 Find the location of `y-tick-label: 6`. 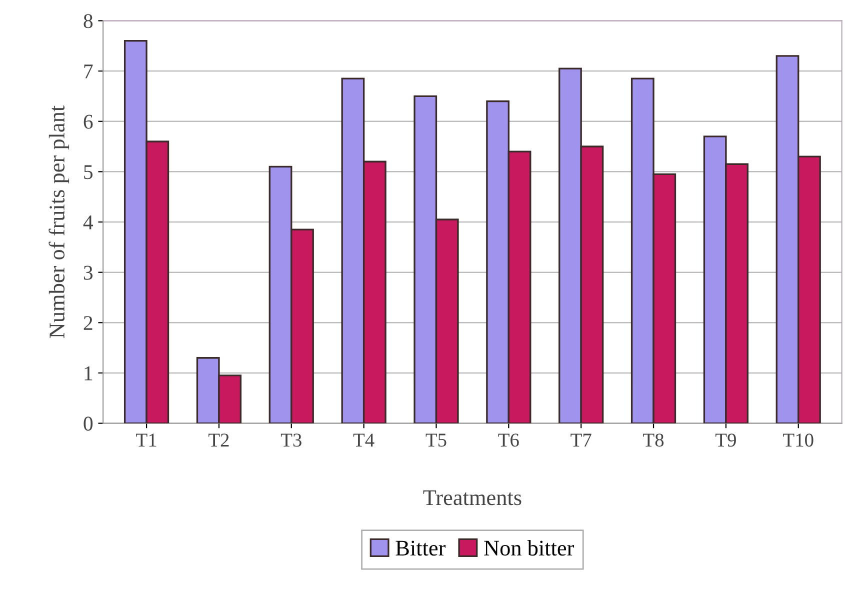

y-tick-label: 6 is located at coordinates (88, 121).